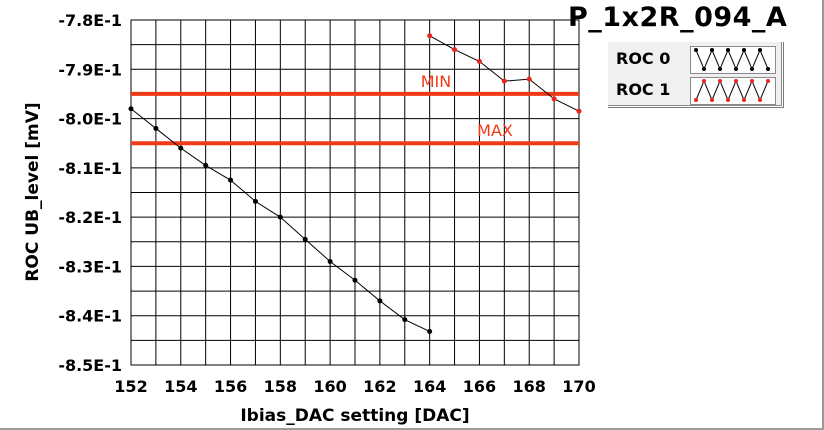  Describe the element at coordinates (479, 386) in the screenshot. I see `x-tick-label: 166` at that location.